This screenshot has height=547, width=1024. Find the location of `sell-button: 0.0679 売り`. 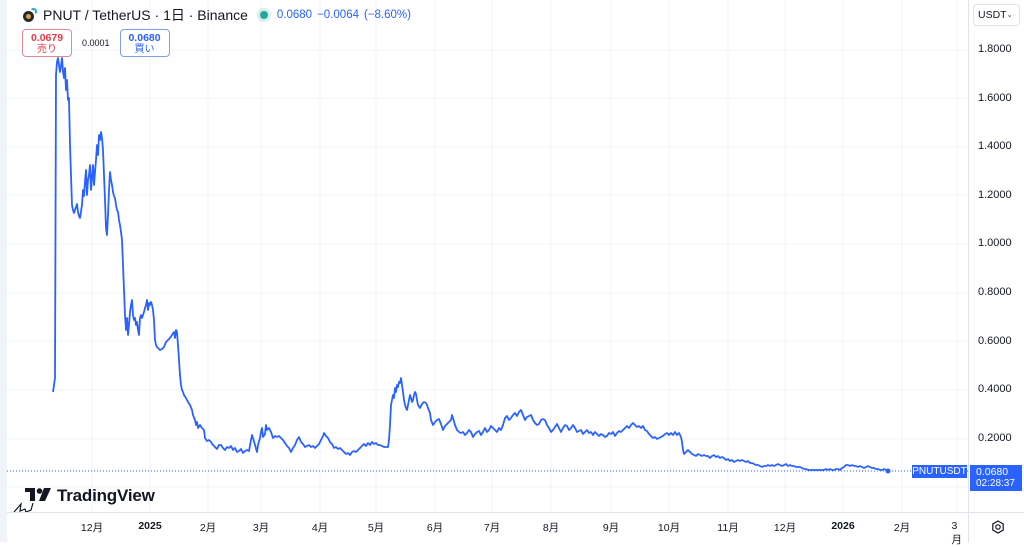

sell-button: 0.0679 売り is located at coordinates (47, 43).